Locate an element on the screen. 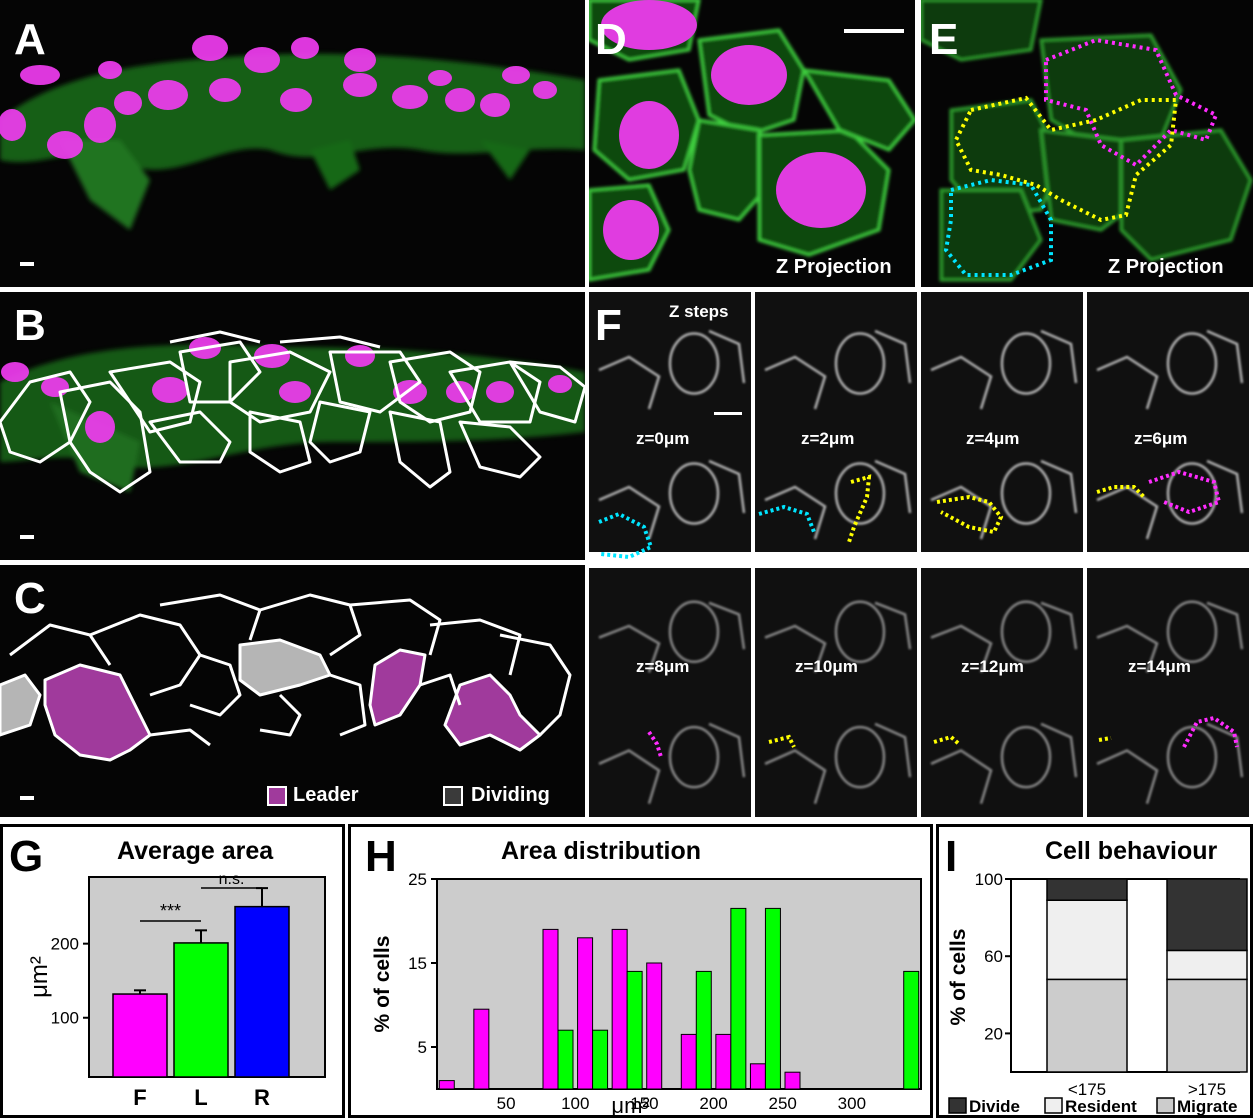 This screenshot has height=1118, width=1253. h-xtick-label: 150 is located at coordinates (644, 1103).